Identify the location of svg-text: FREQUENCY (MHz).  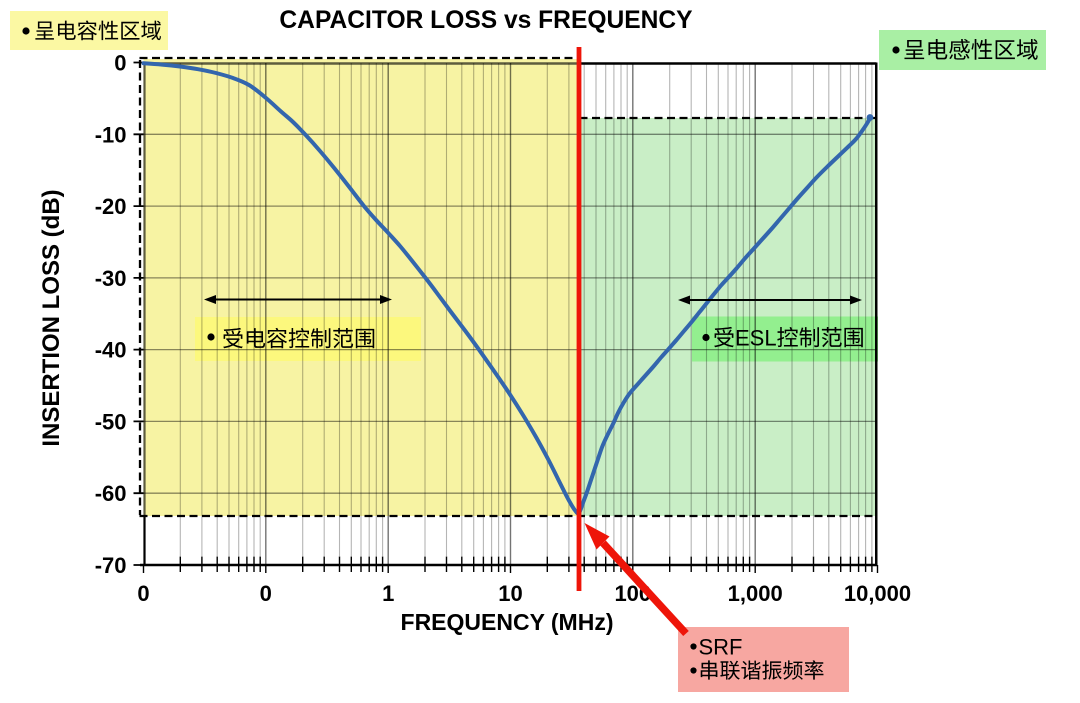
(507, 622).